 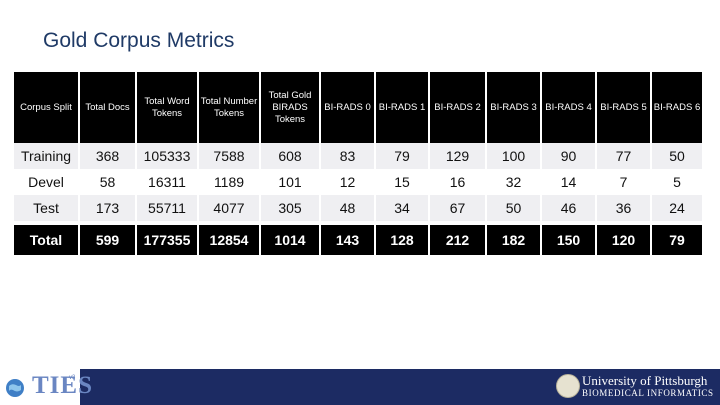 I want to click on table-cell: 34, so click(x=402, y=208).